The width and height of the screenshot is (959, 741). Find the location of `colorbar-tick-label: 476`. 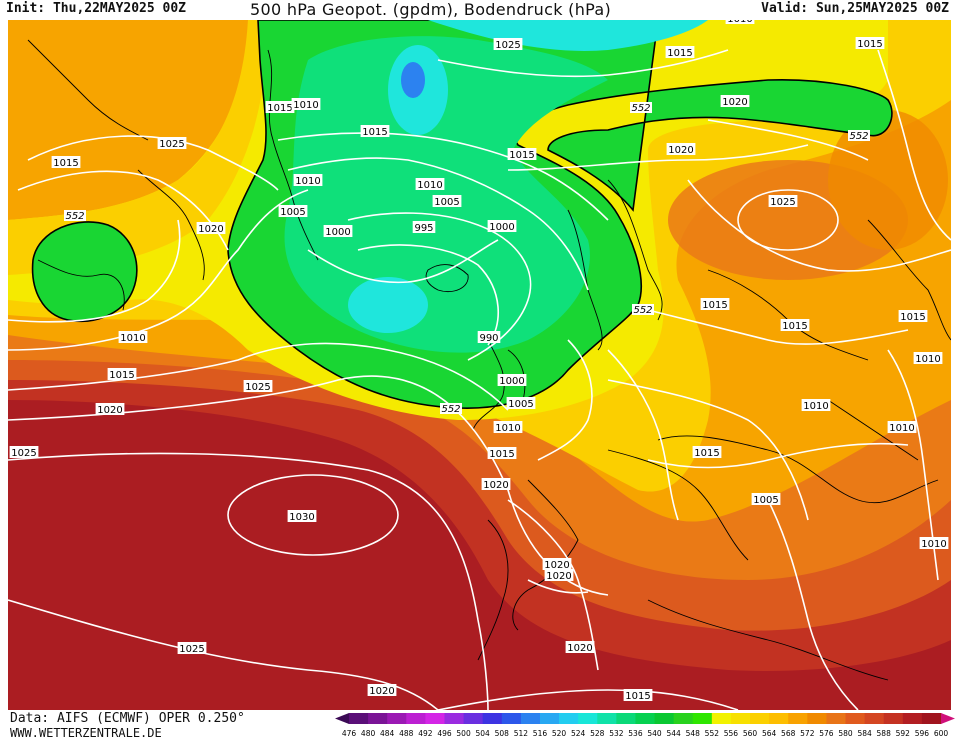

colorbar-tick-label: 476 is located at coordinates (349, 733).